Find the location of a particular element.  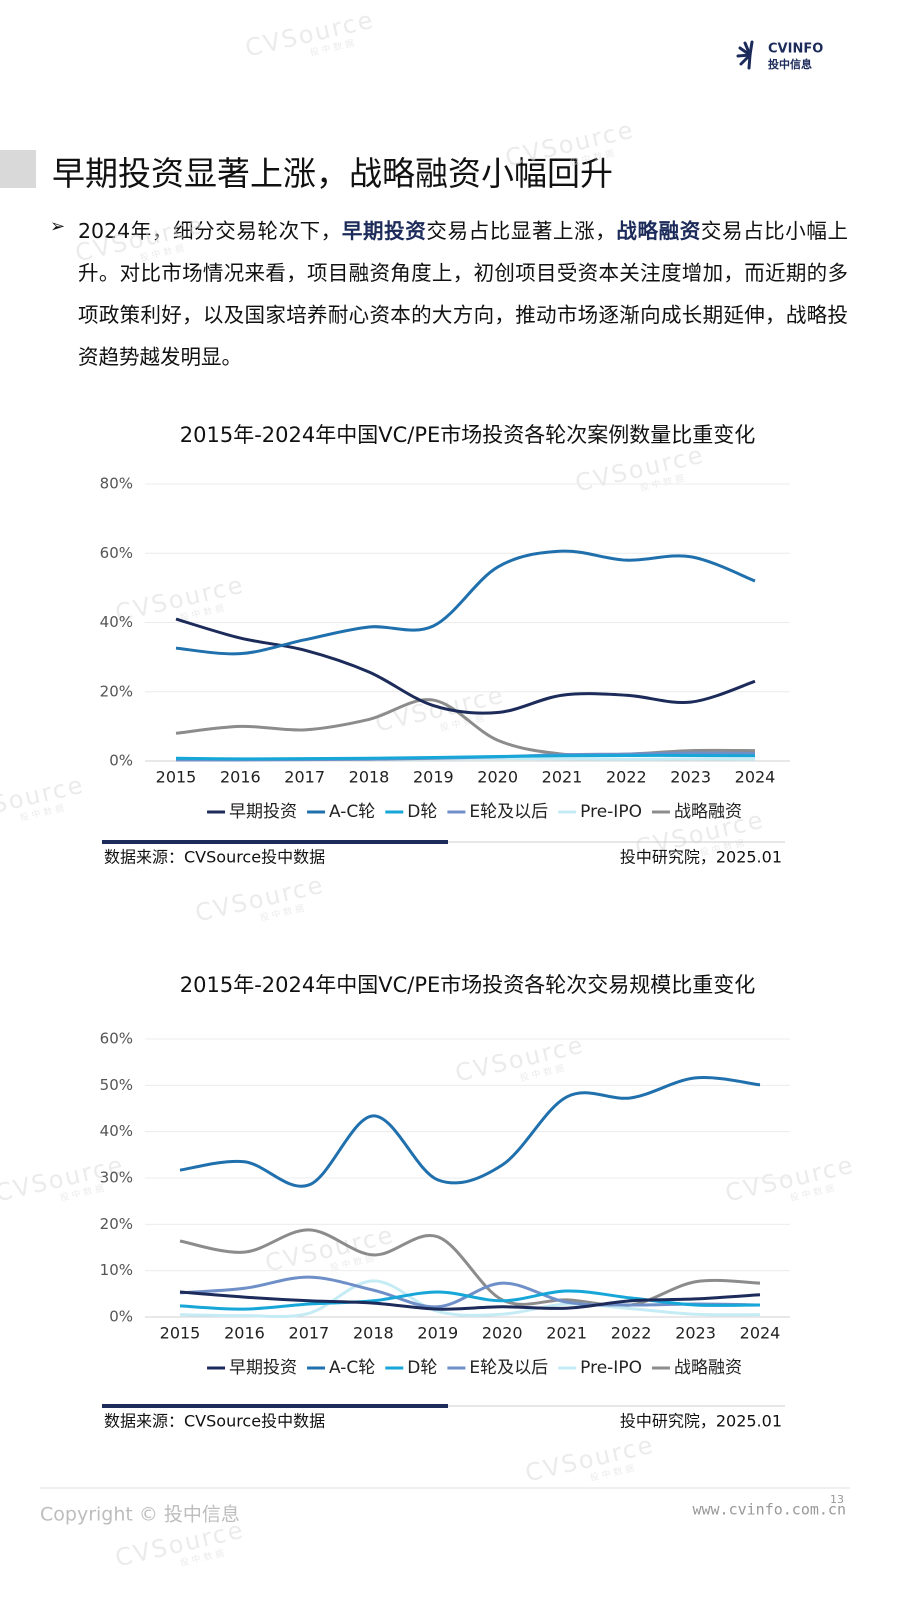

y-tick-label: 30% is located at coordinates (116, 1178).